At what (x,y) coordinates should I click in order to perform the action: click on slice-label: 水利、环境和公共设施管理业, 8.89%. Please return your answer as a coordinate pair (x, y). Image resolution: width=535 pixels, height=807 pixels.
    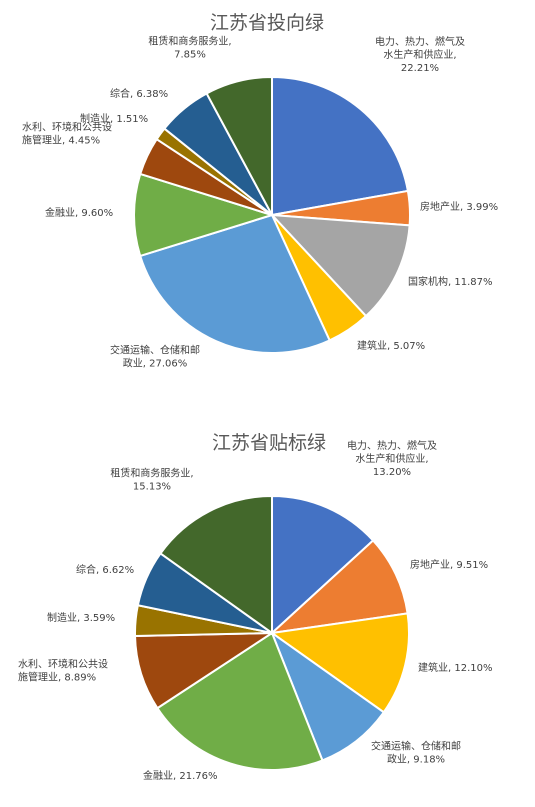
    Looking at the image, I should click on (63, 671).